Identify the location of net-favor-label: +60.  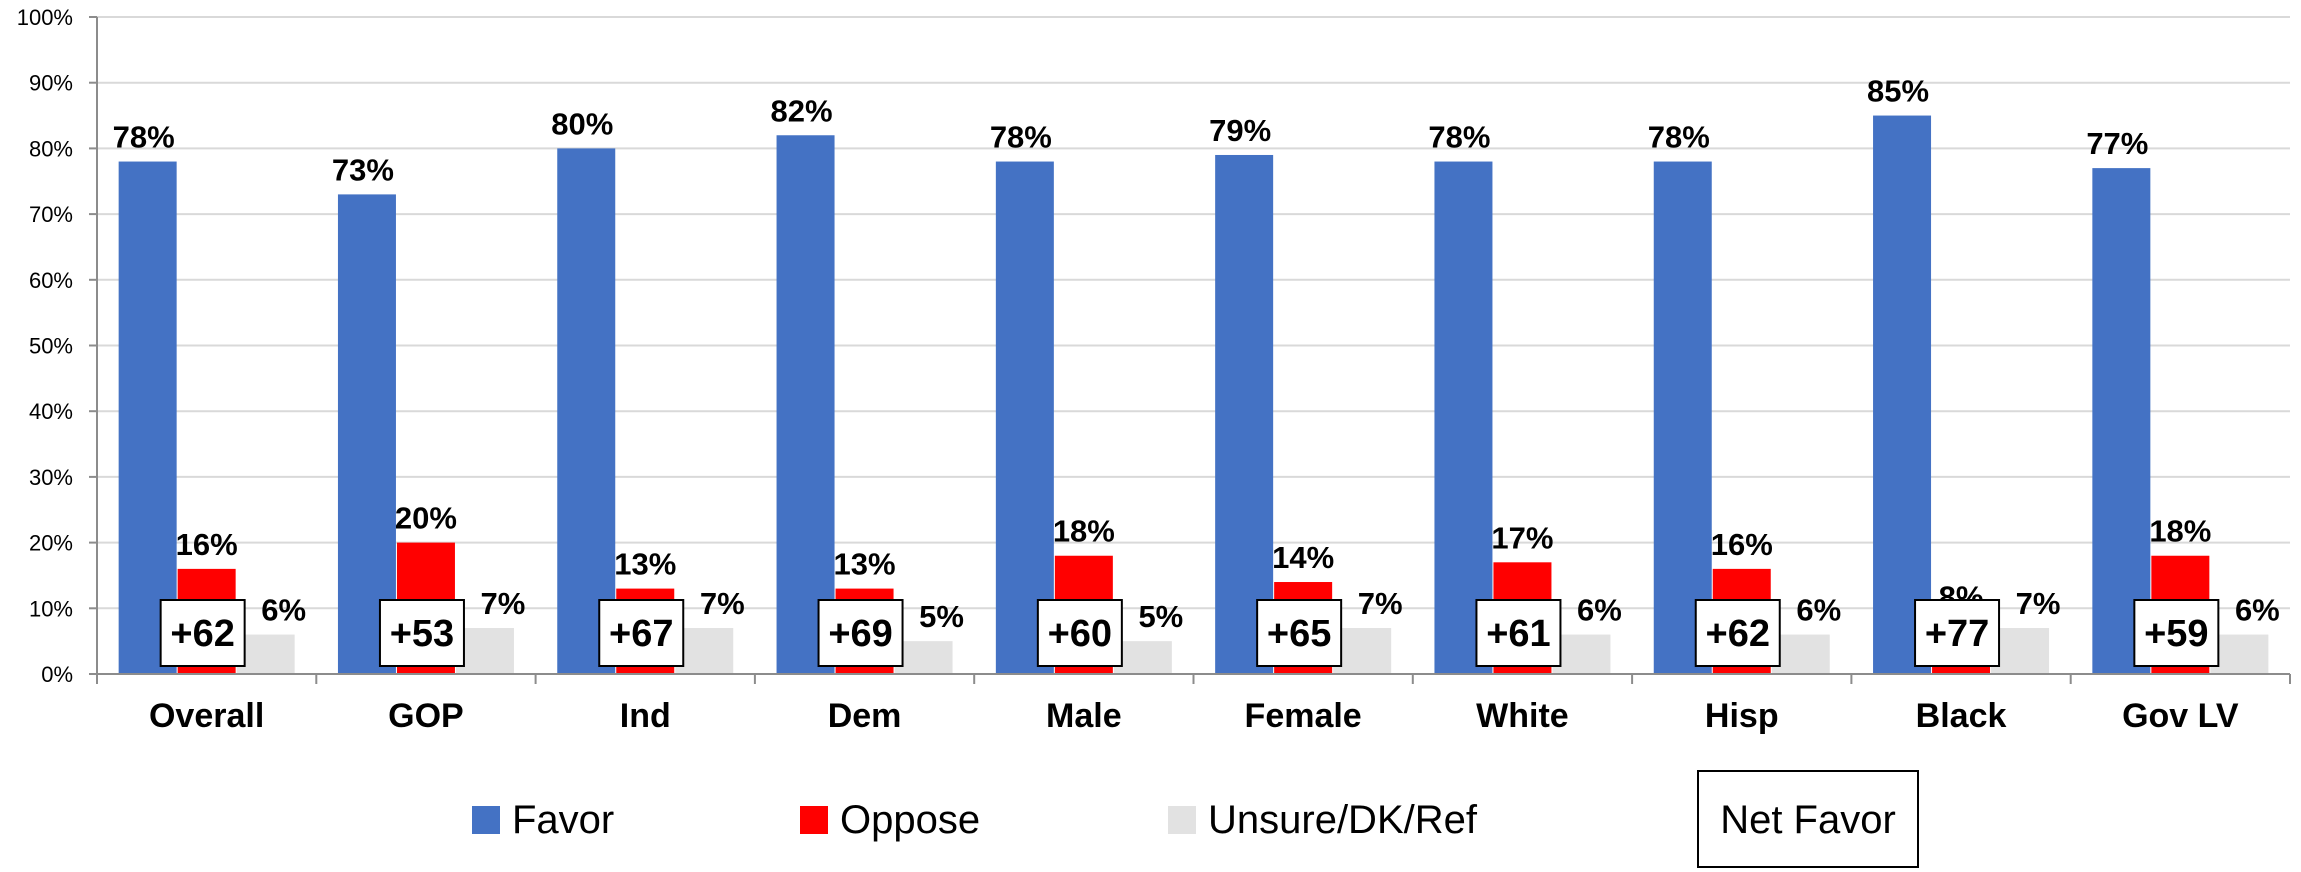
(1080, 634).